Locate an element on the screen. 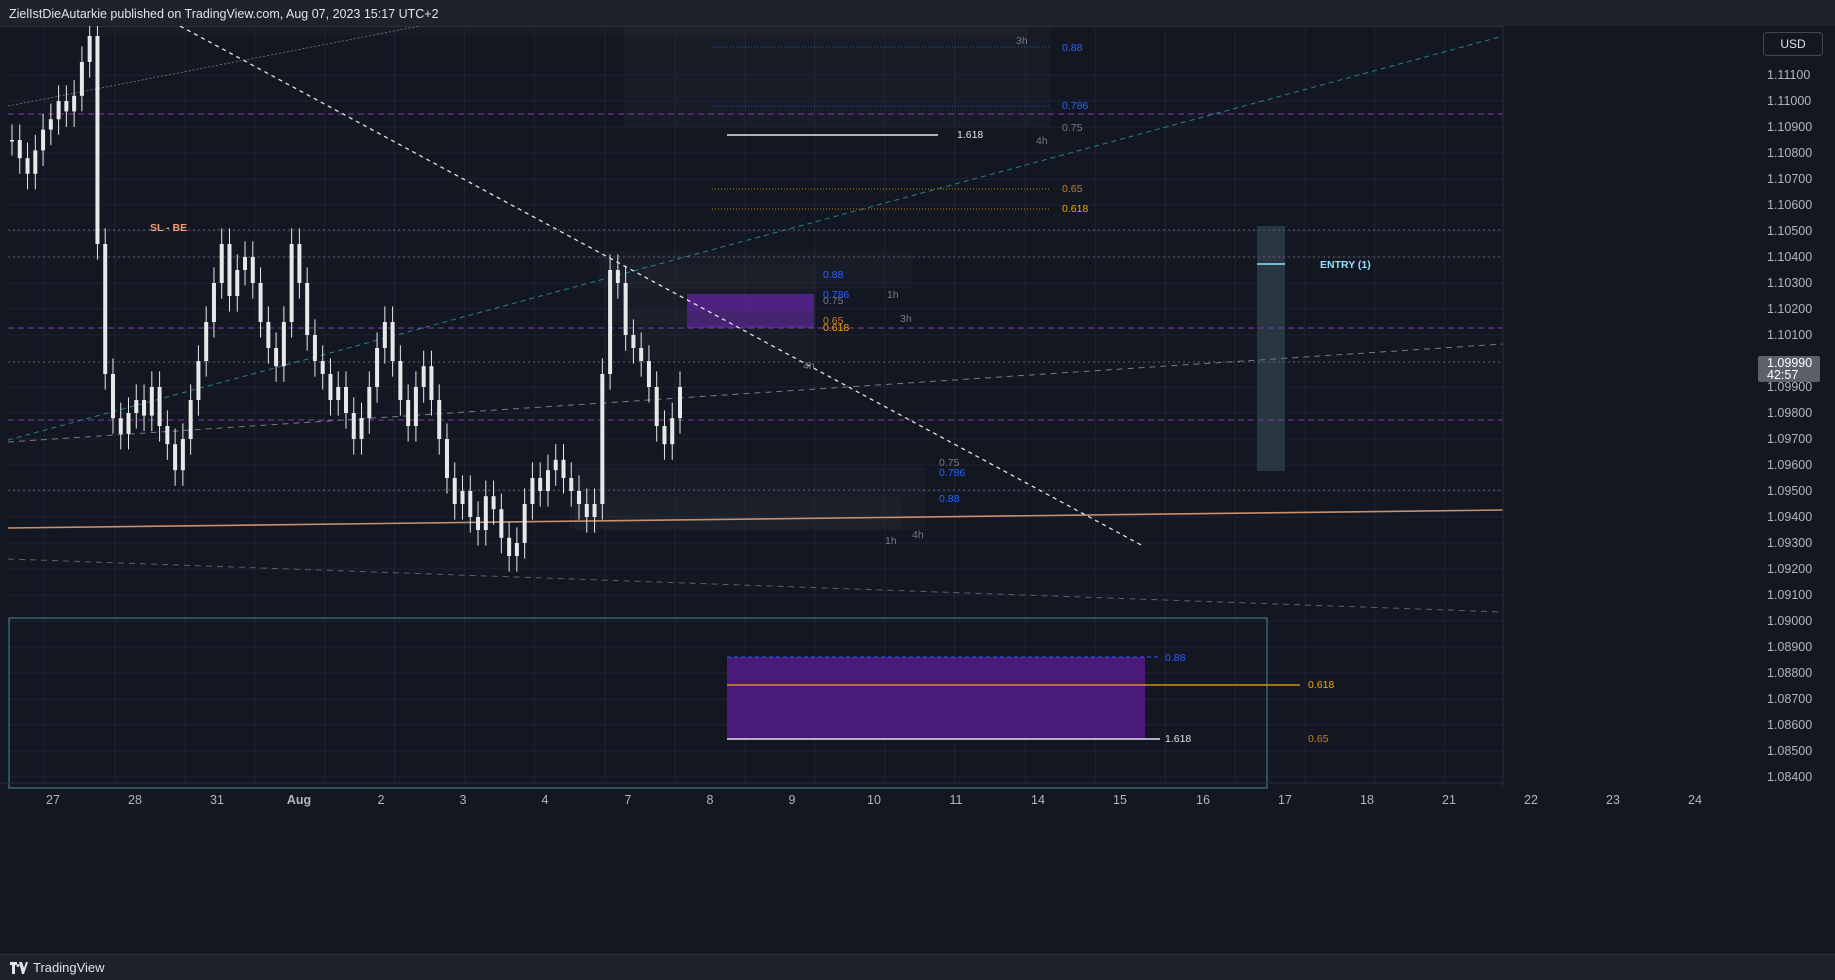  price-tick-label: 1.08600 is located at coordinates (1789, 725).